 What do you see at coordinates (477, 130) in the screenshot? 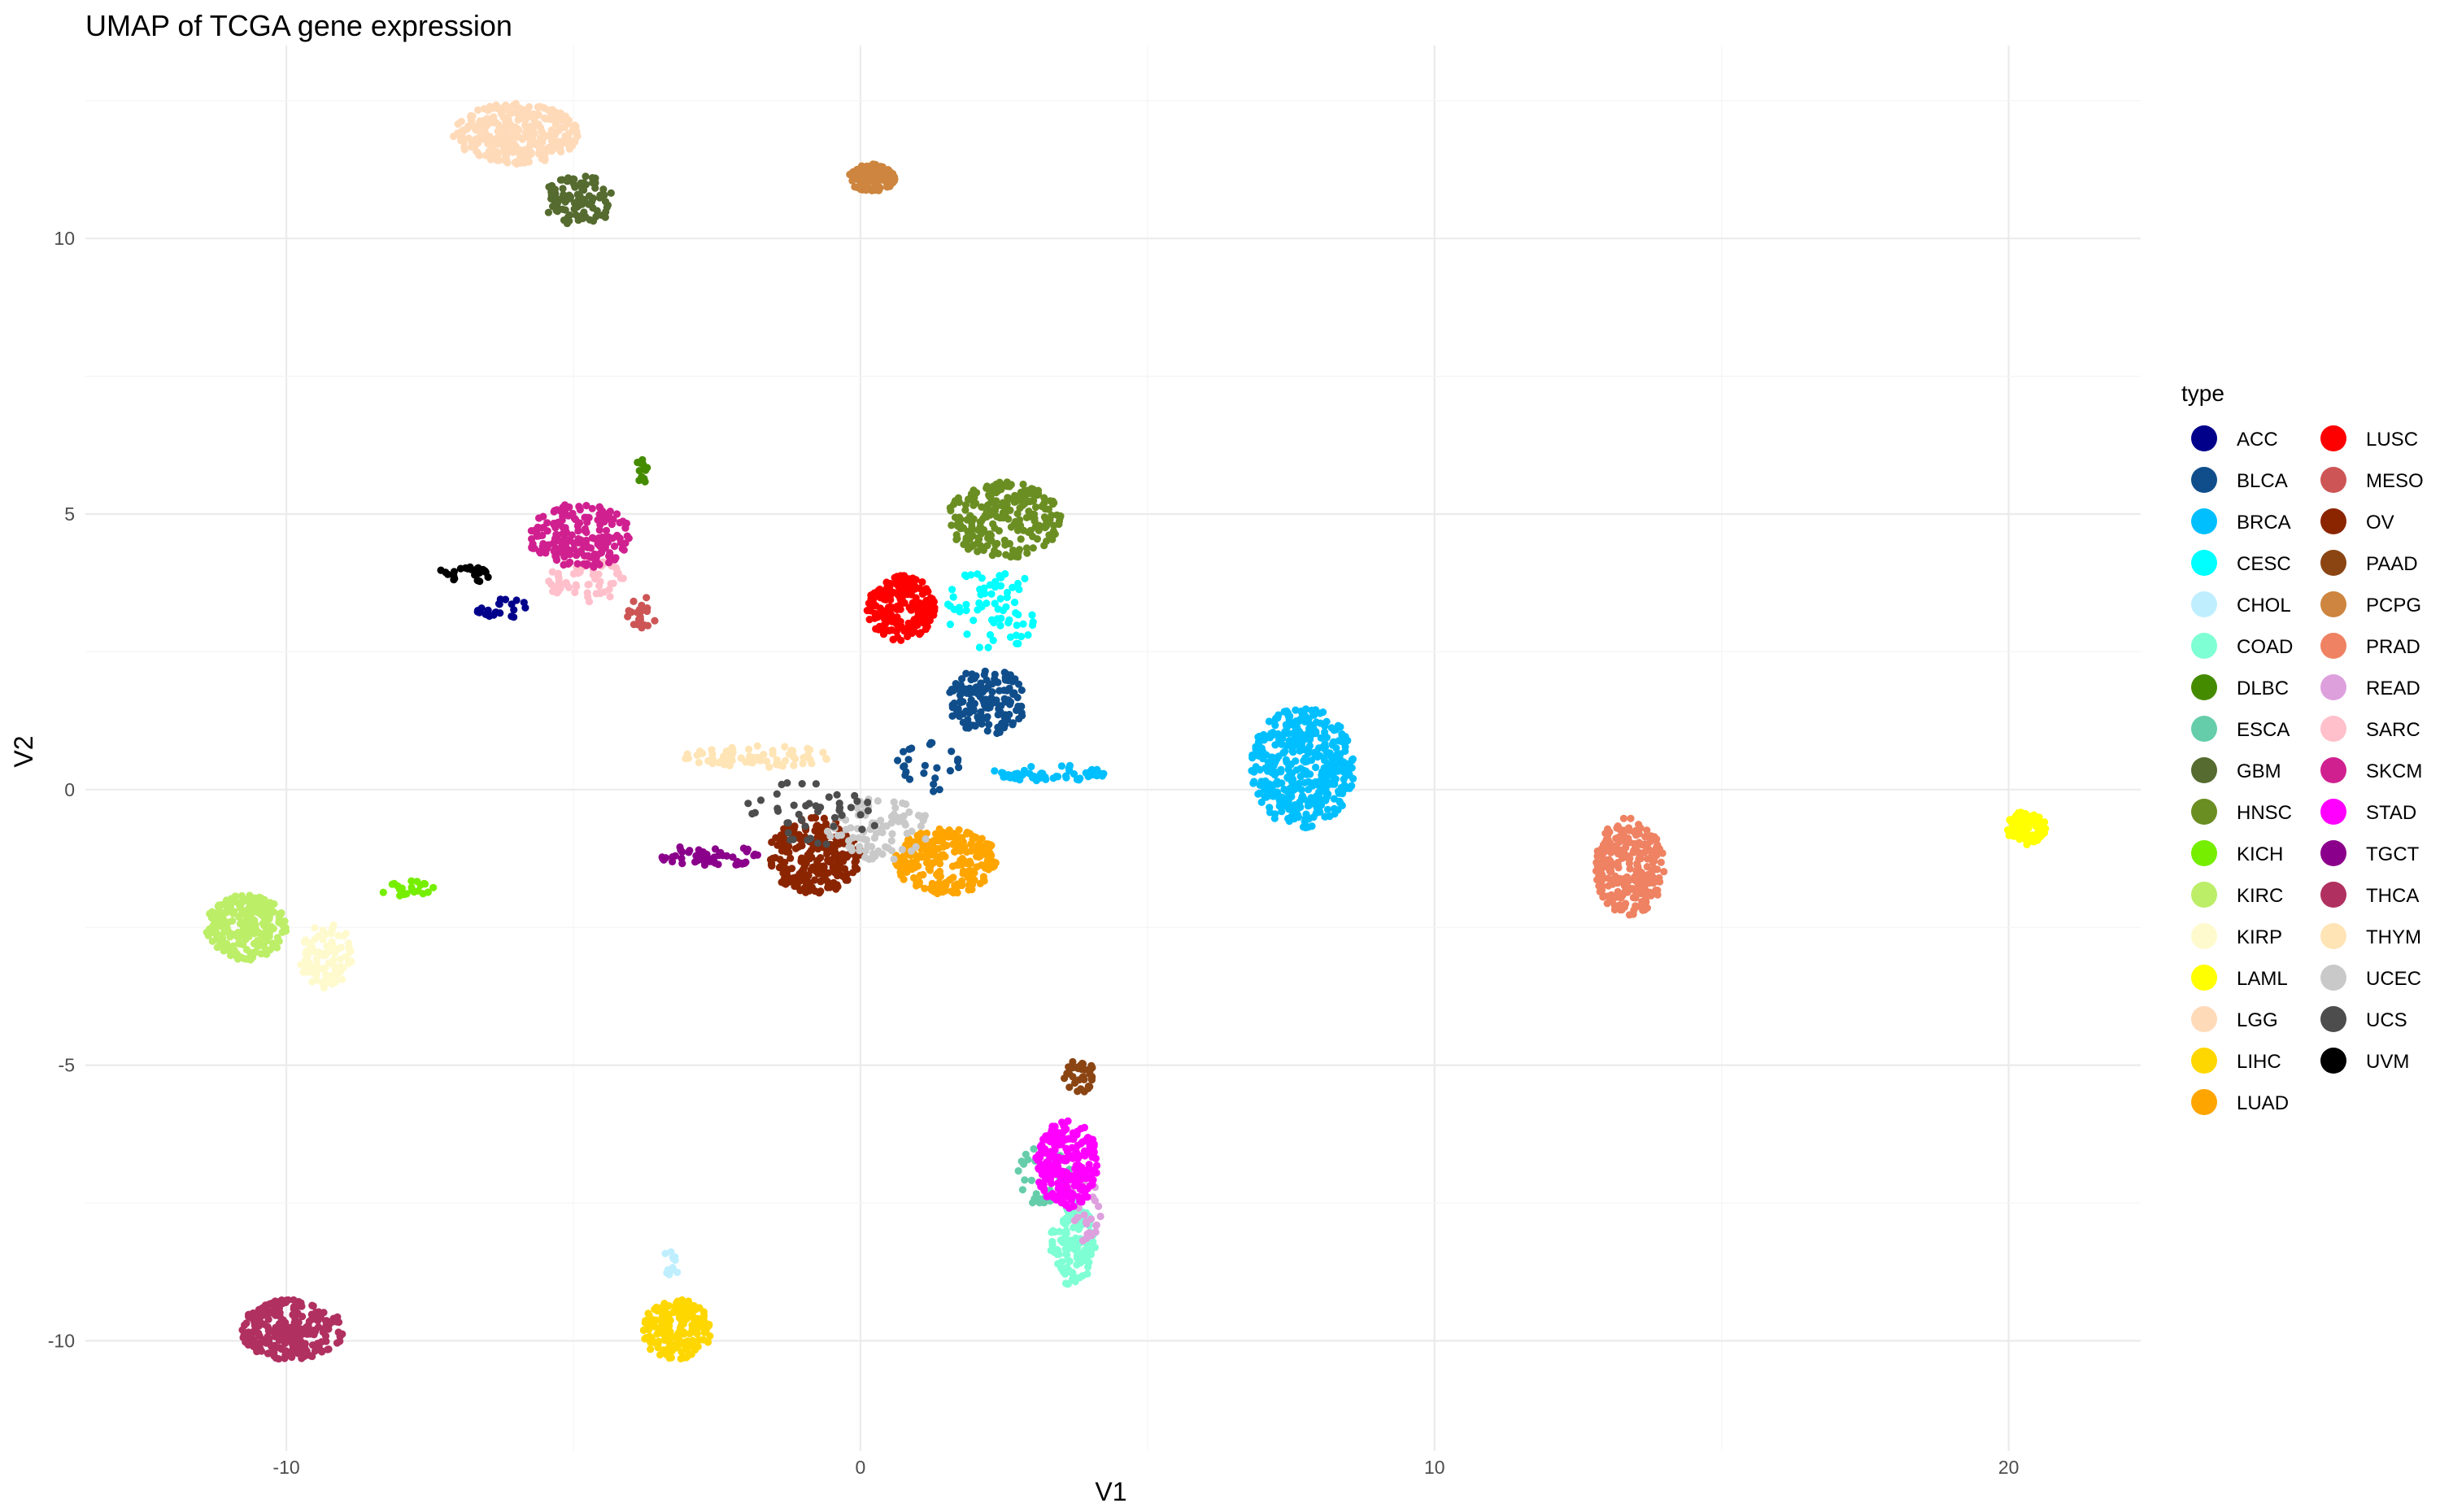
I see `point-lgg` at bounding box center [477, 130].